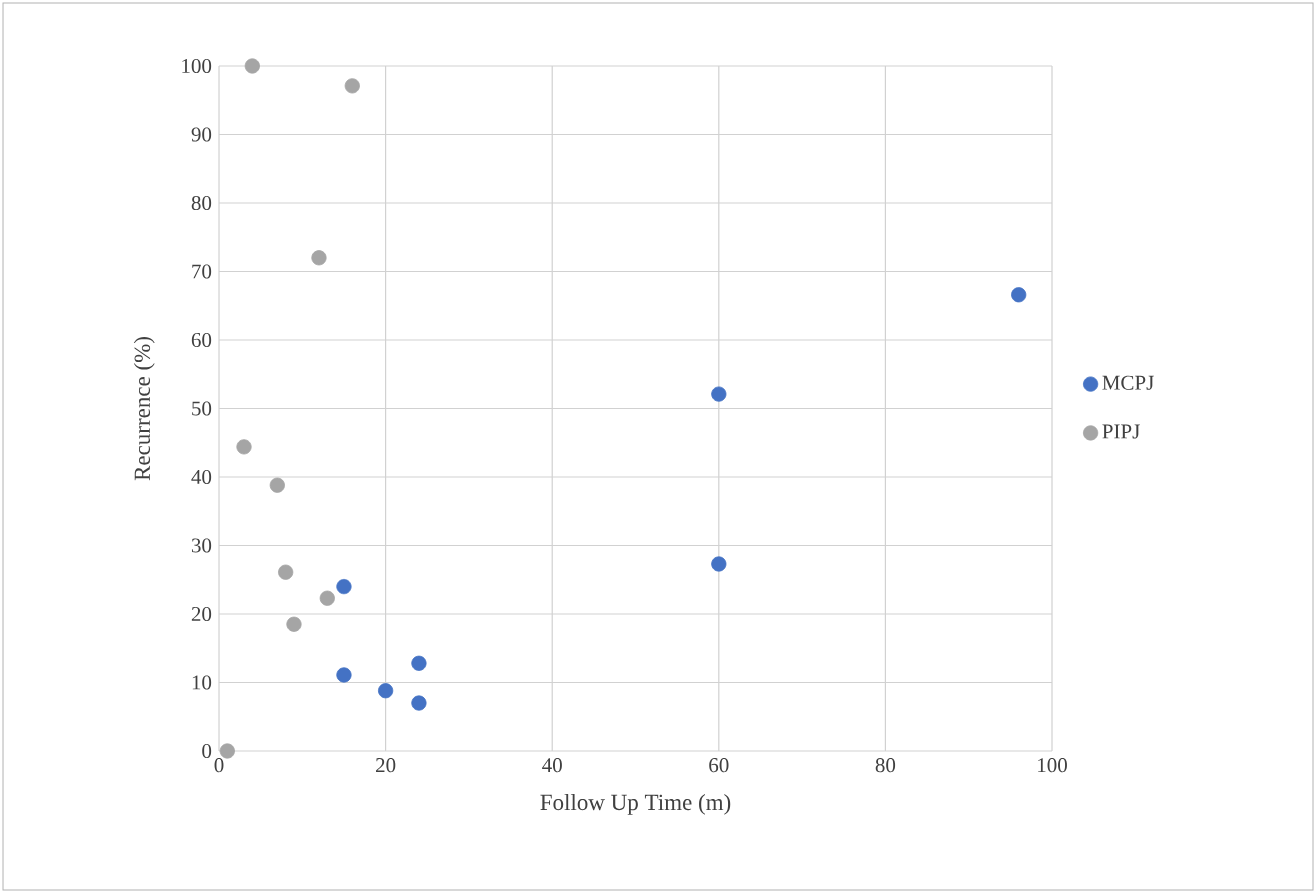  What do you see at coordinates (1052, 765) in the screenshot?
I see `x-tick-label: 100` at bounding box center [1052, 765].